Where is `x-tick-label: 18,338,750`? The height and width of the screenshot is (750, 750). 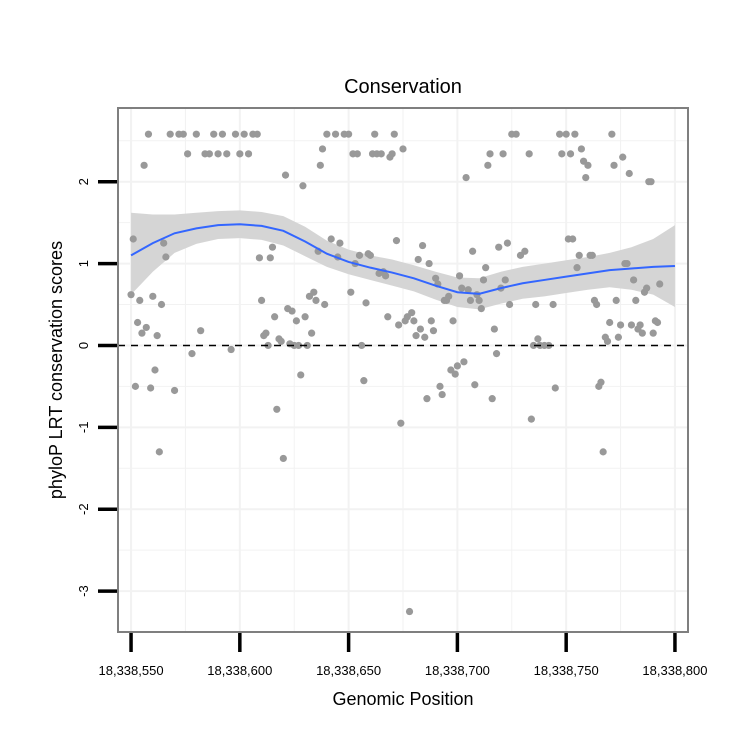
x-tick-label: 18,338,750 is located at coordinates (566, 670).